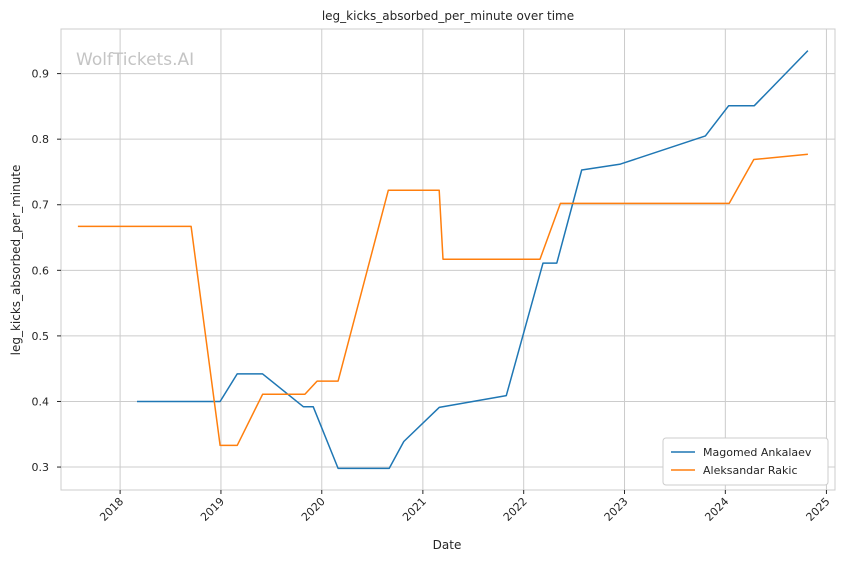 The height and width of the screenshot is (561, 844). What do you see at coordinates (41, 336) in the screenshot?
I see `y-tick-label: 0.5` at bounding box center [41, 336].